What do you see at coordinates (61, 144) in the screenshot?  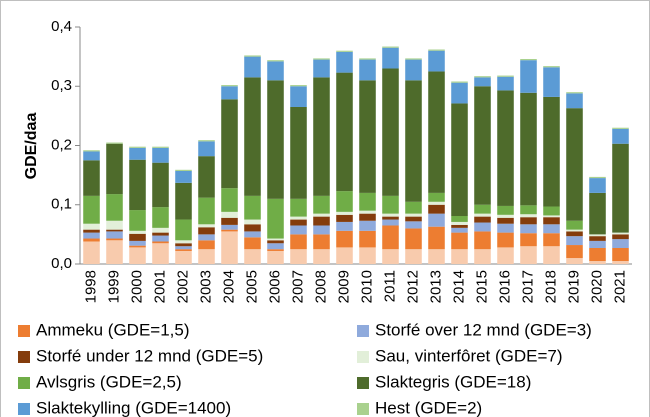 I see `y-tick-label: 0,2` at bounding box center [61, 144].